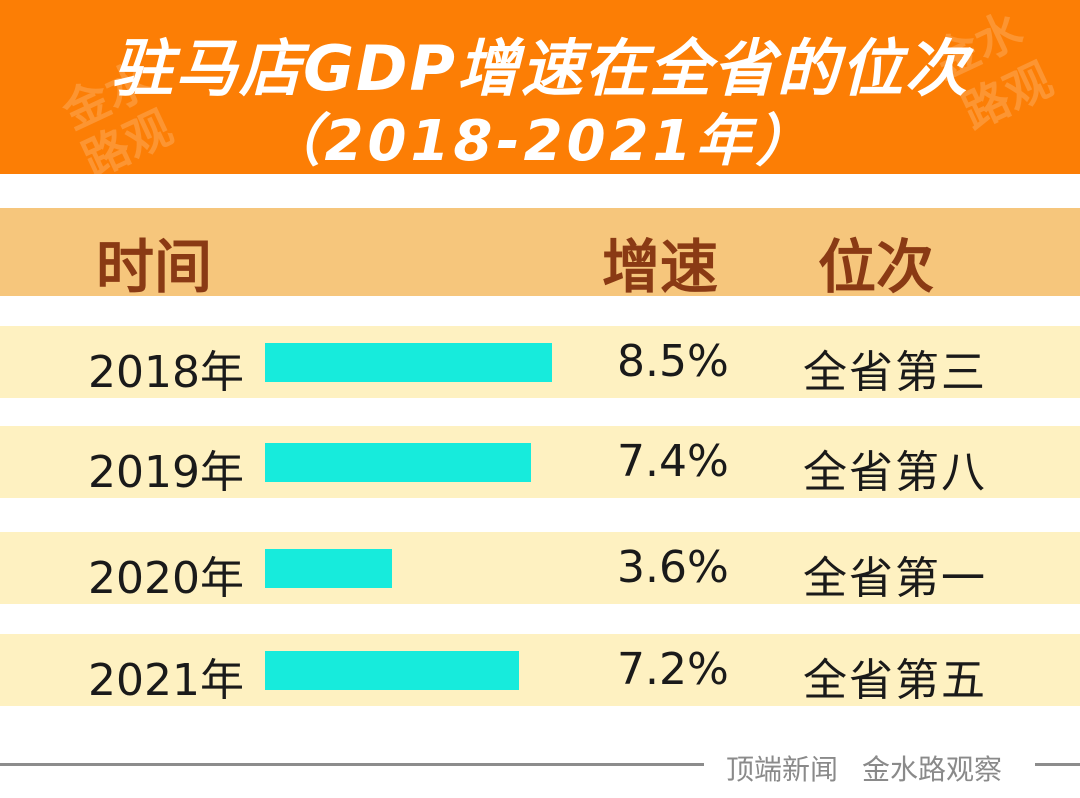 The image size is (1080, 798). Describe the element at coordinates (876, 267) in the screenshot. I see `column-header-rank: 位次` at that location.